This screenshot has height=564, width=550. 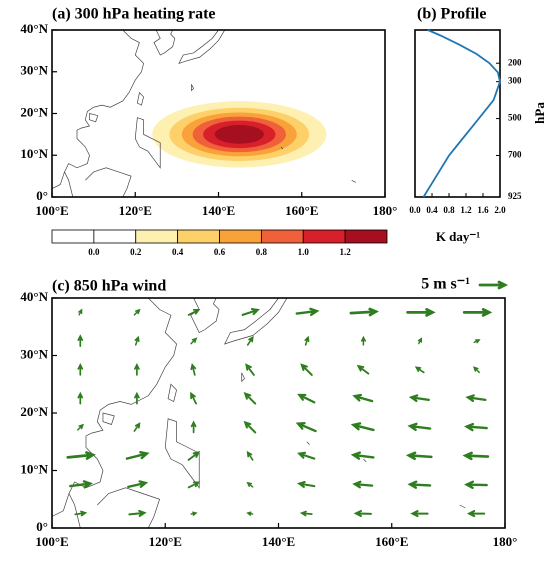 What do you see at coordinates (262, 252) in the screenshot?
I see `colorbar-label: 0.8` at bounding box center [262, 252].